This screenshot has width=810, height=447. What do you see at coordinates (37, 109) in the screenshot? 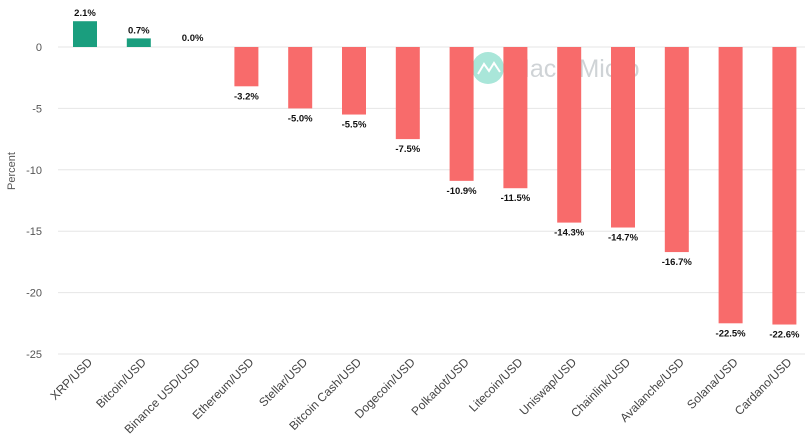
I see `y-tick-label: -5` at bounding box center [37, 109].